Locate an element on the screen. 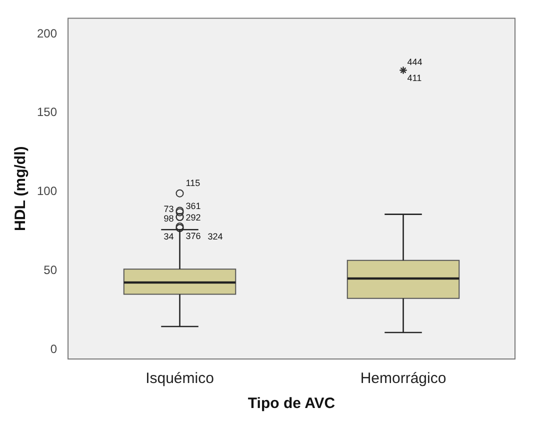  annotation: 34 is located at coordinates (169, 237).